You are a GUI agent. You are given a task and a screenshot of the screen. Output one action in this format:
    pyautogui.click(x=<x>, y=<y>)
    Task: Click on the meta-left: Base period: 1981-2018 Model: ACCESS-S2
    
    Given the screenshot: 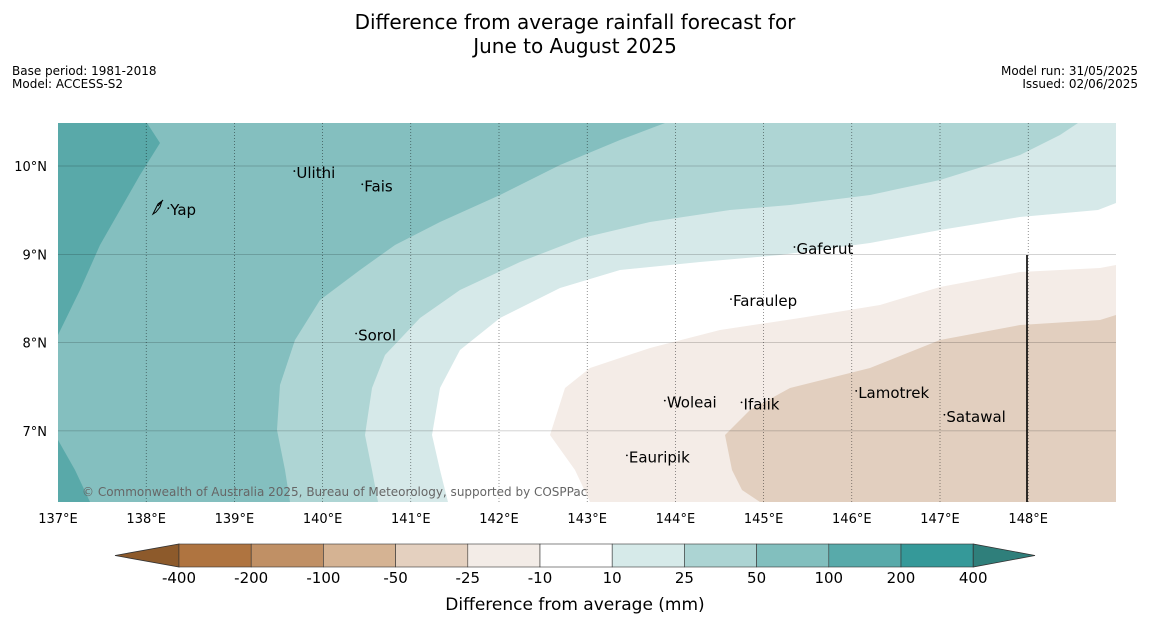 What is the action you would take?
    pyautogui.click(x=84, y=78)
    